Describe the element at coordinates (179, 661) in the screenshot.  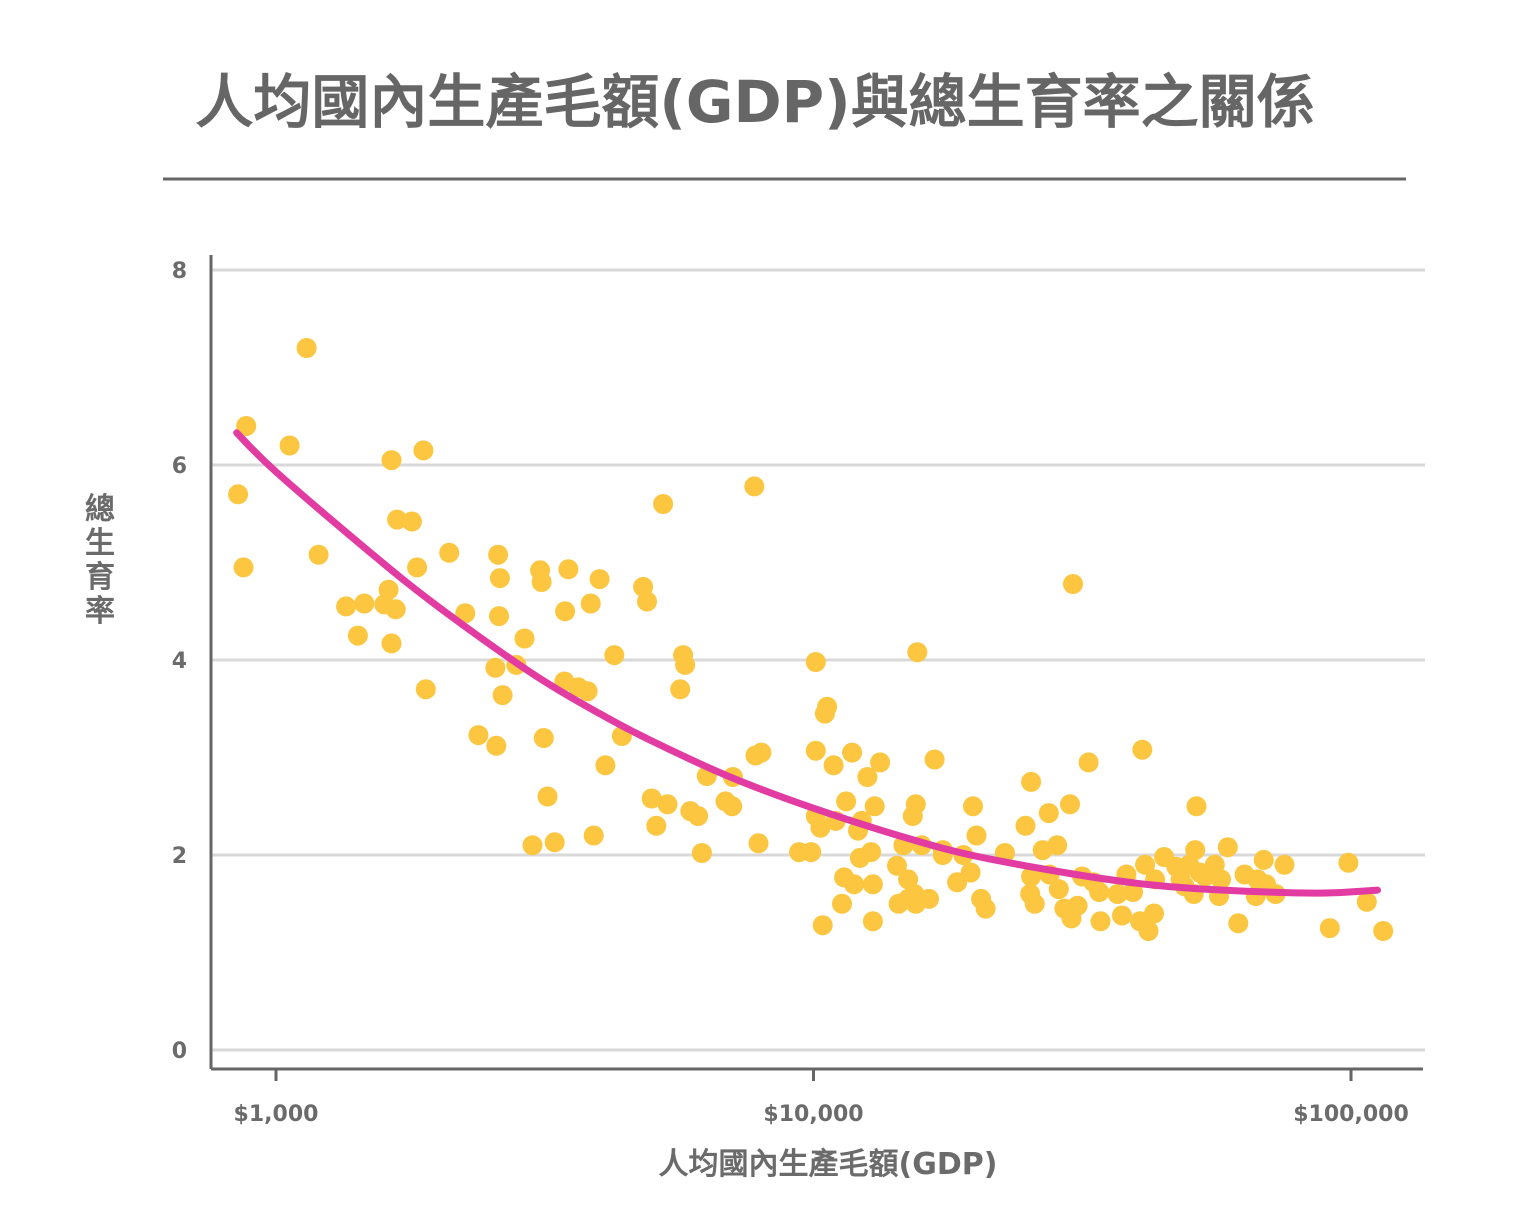
I see `y-tick-label: 4` at that location.